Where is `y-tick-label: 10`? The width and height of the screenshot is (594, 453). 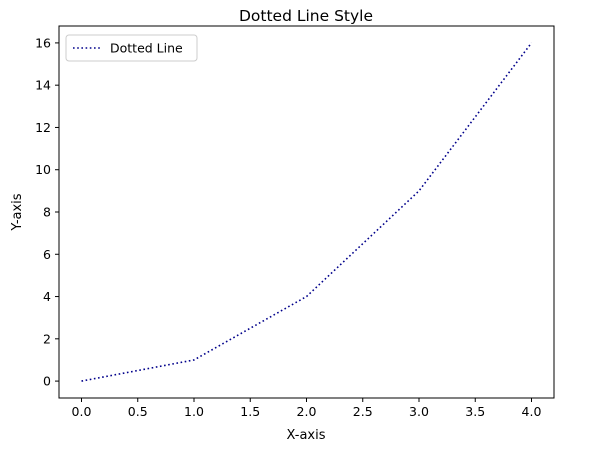
y-tick-label: 10 is located at coordinates (43, 169).